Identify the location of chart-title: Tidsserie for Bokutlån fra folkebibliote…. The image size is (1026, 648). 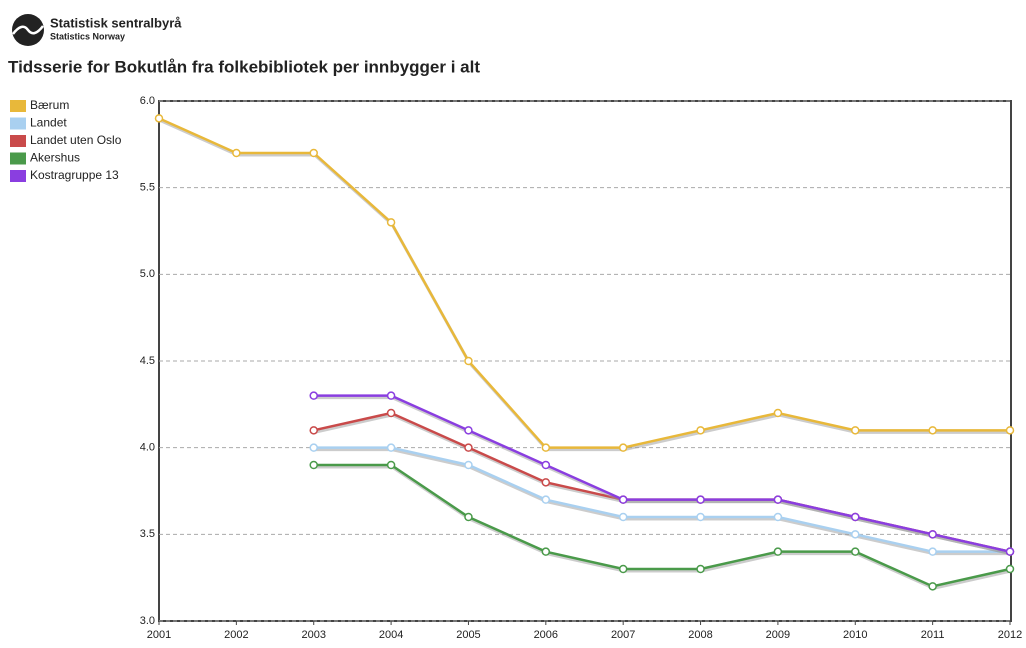
(244, 66).